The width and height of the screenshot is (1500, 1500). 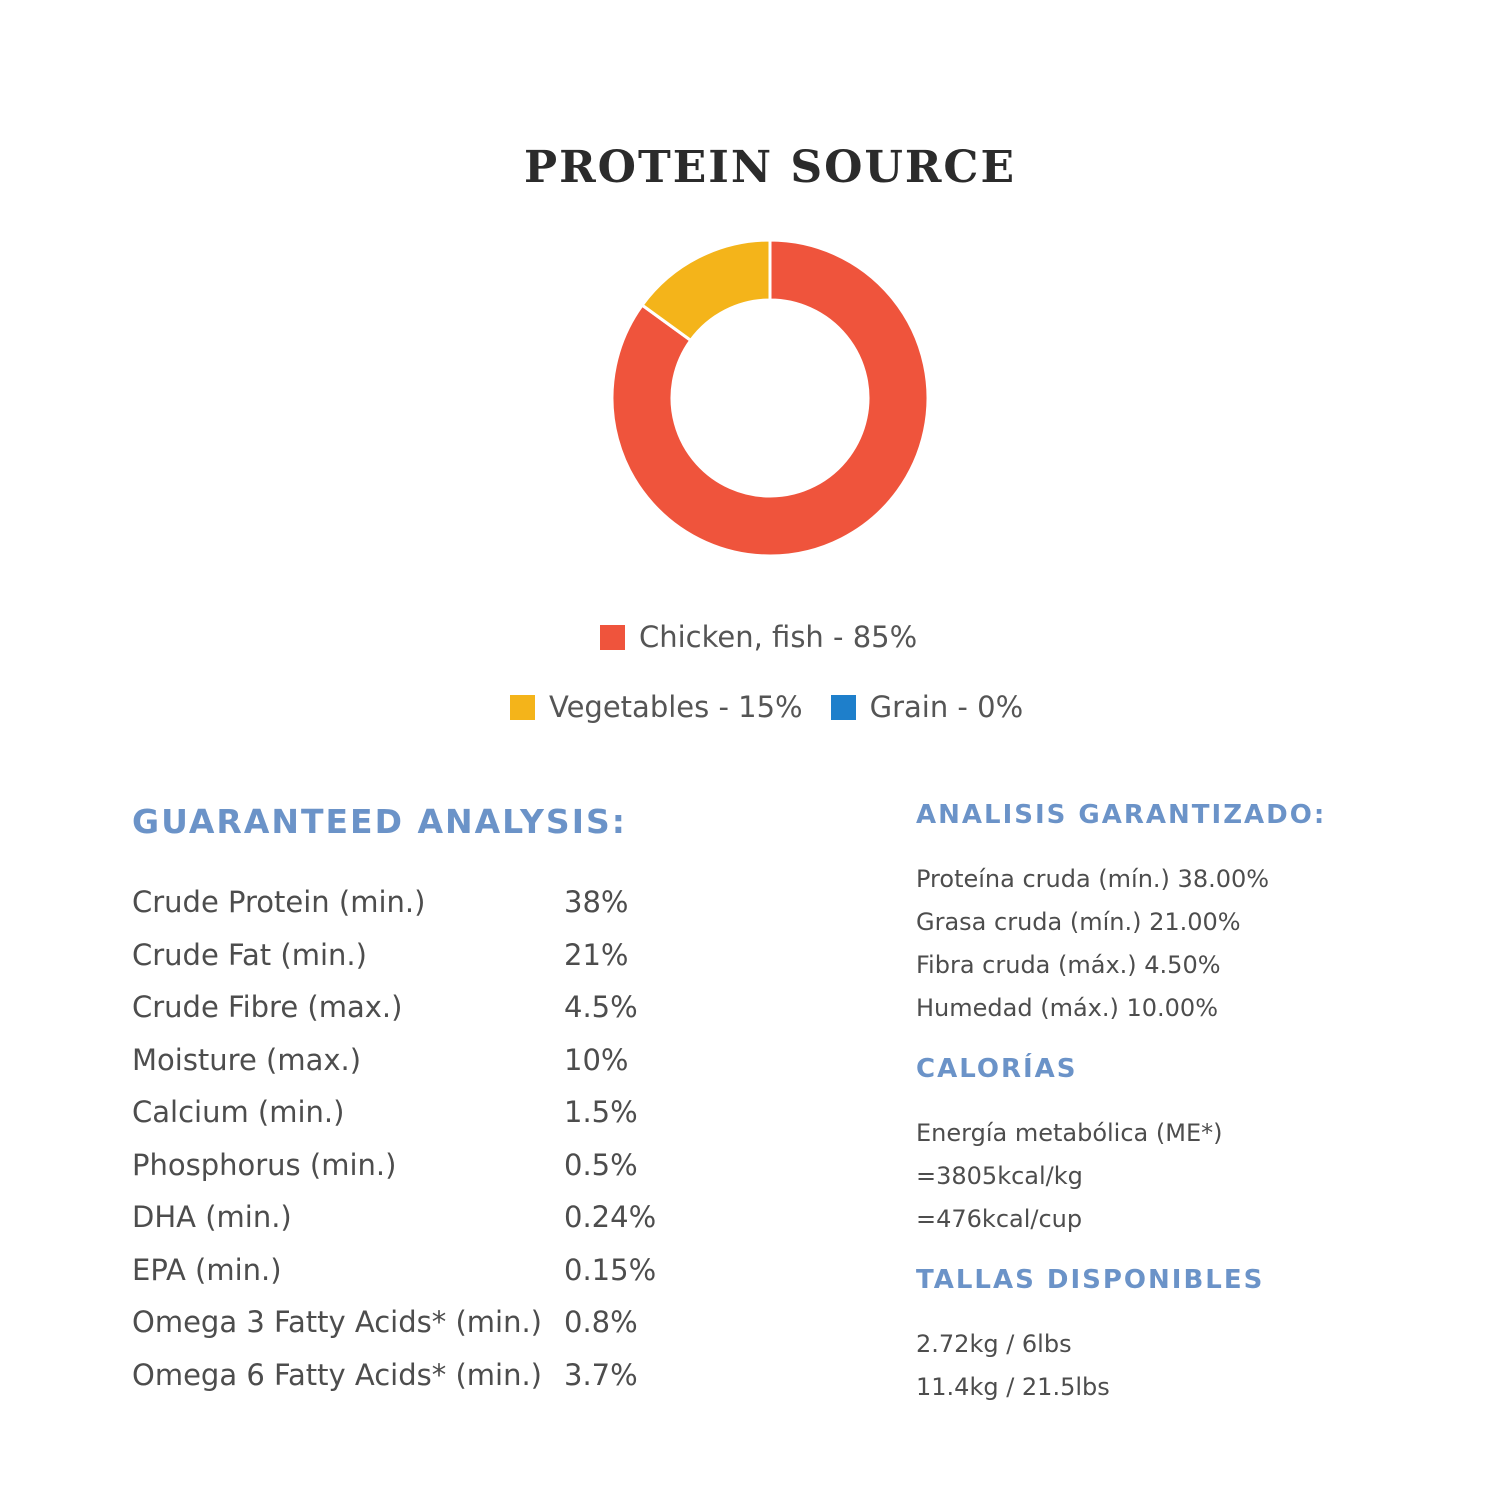 What do you see at coordinates (238, 1112) in the screenshot?
I see `row-label: Calcium (min.)` at bounding box center [238, 1112].